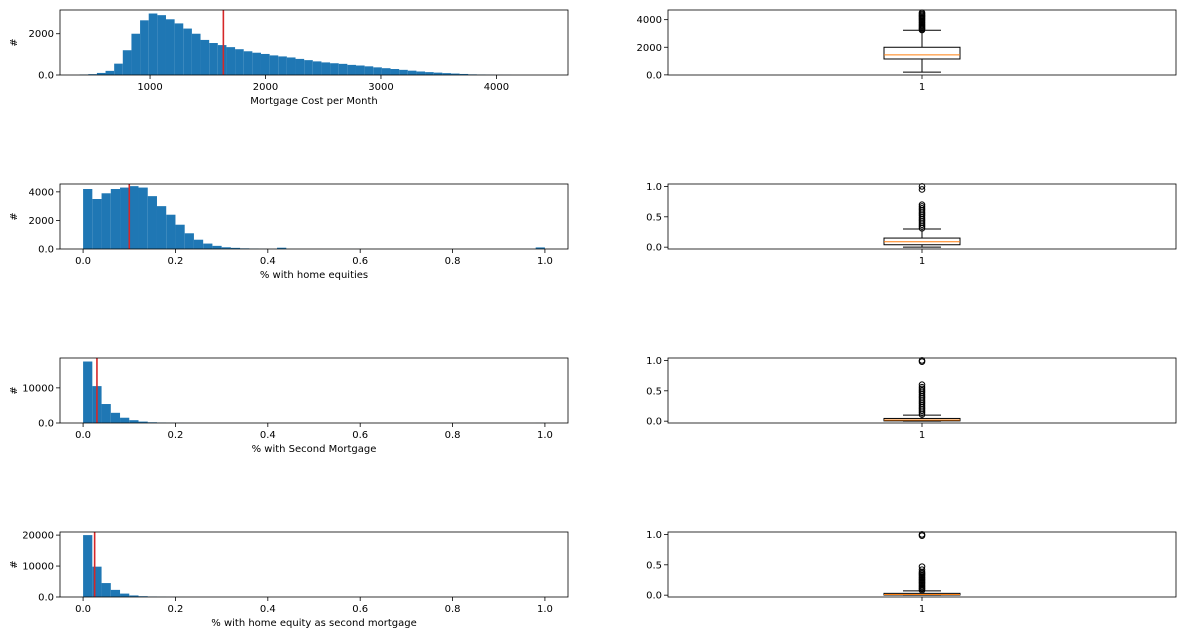 Image resolution: width=1186 pixels, height=635 pixels. I want to click on x-axis-label: % with home equity as second mortgage, so click(313, 623).